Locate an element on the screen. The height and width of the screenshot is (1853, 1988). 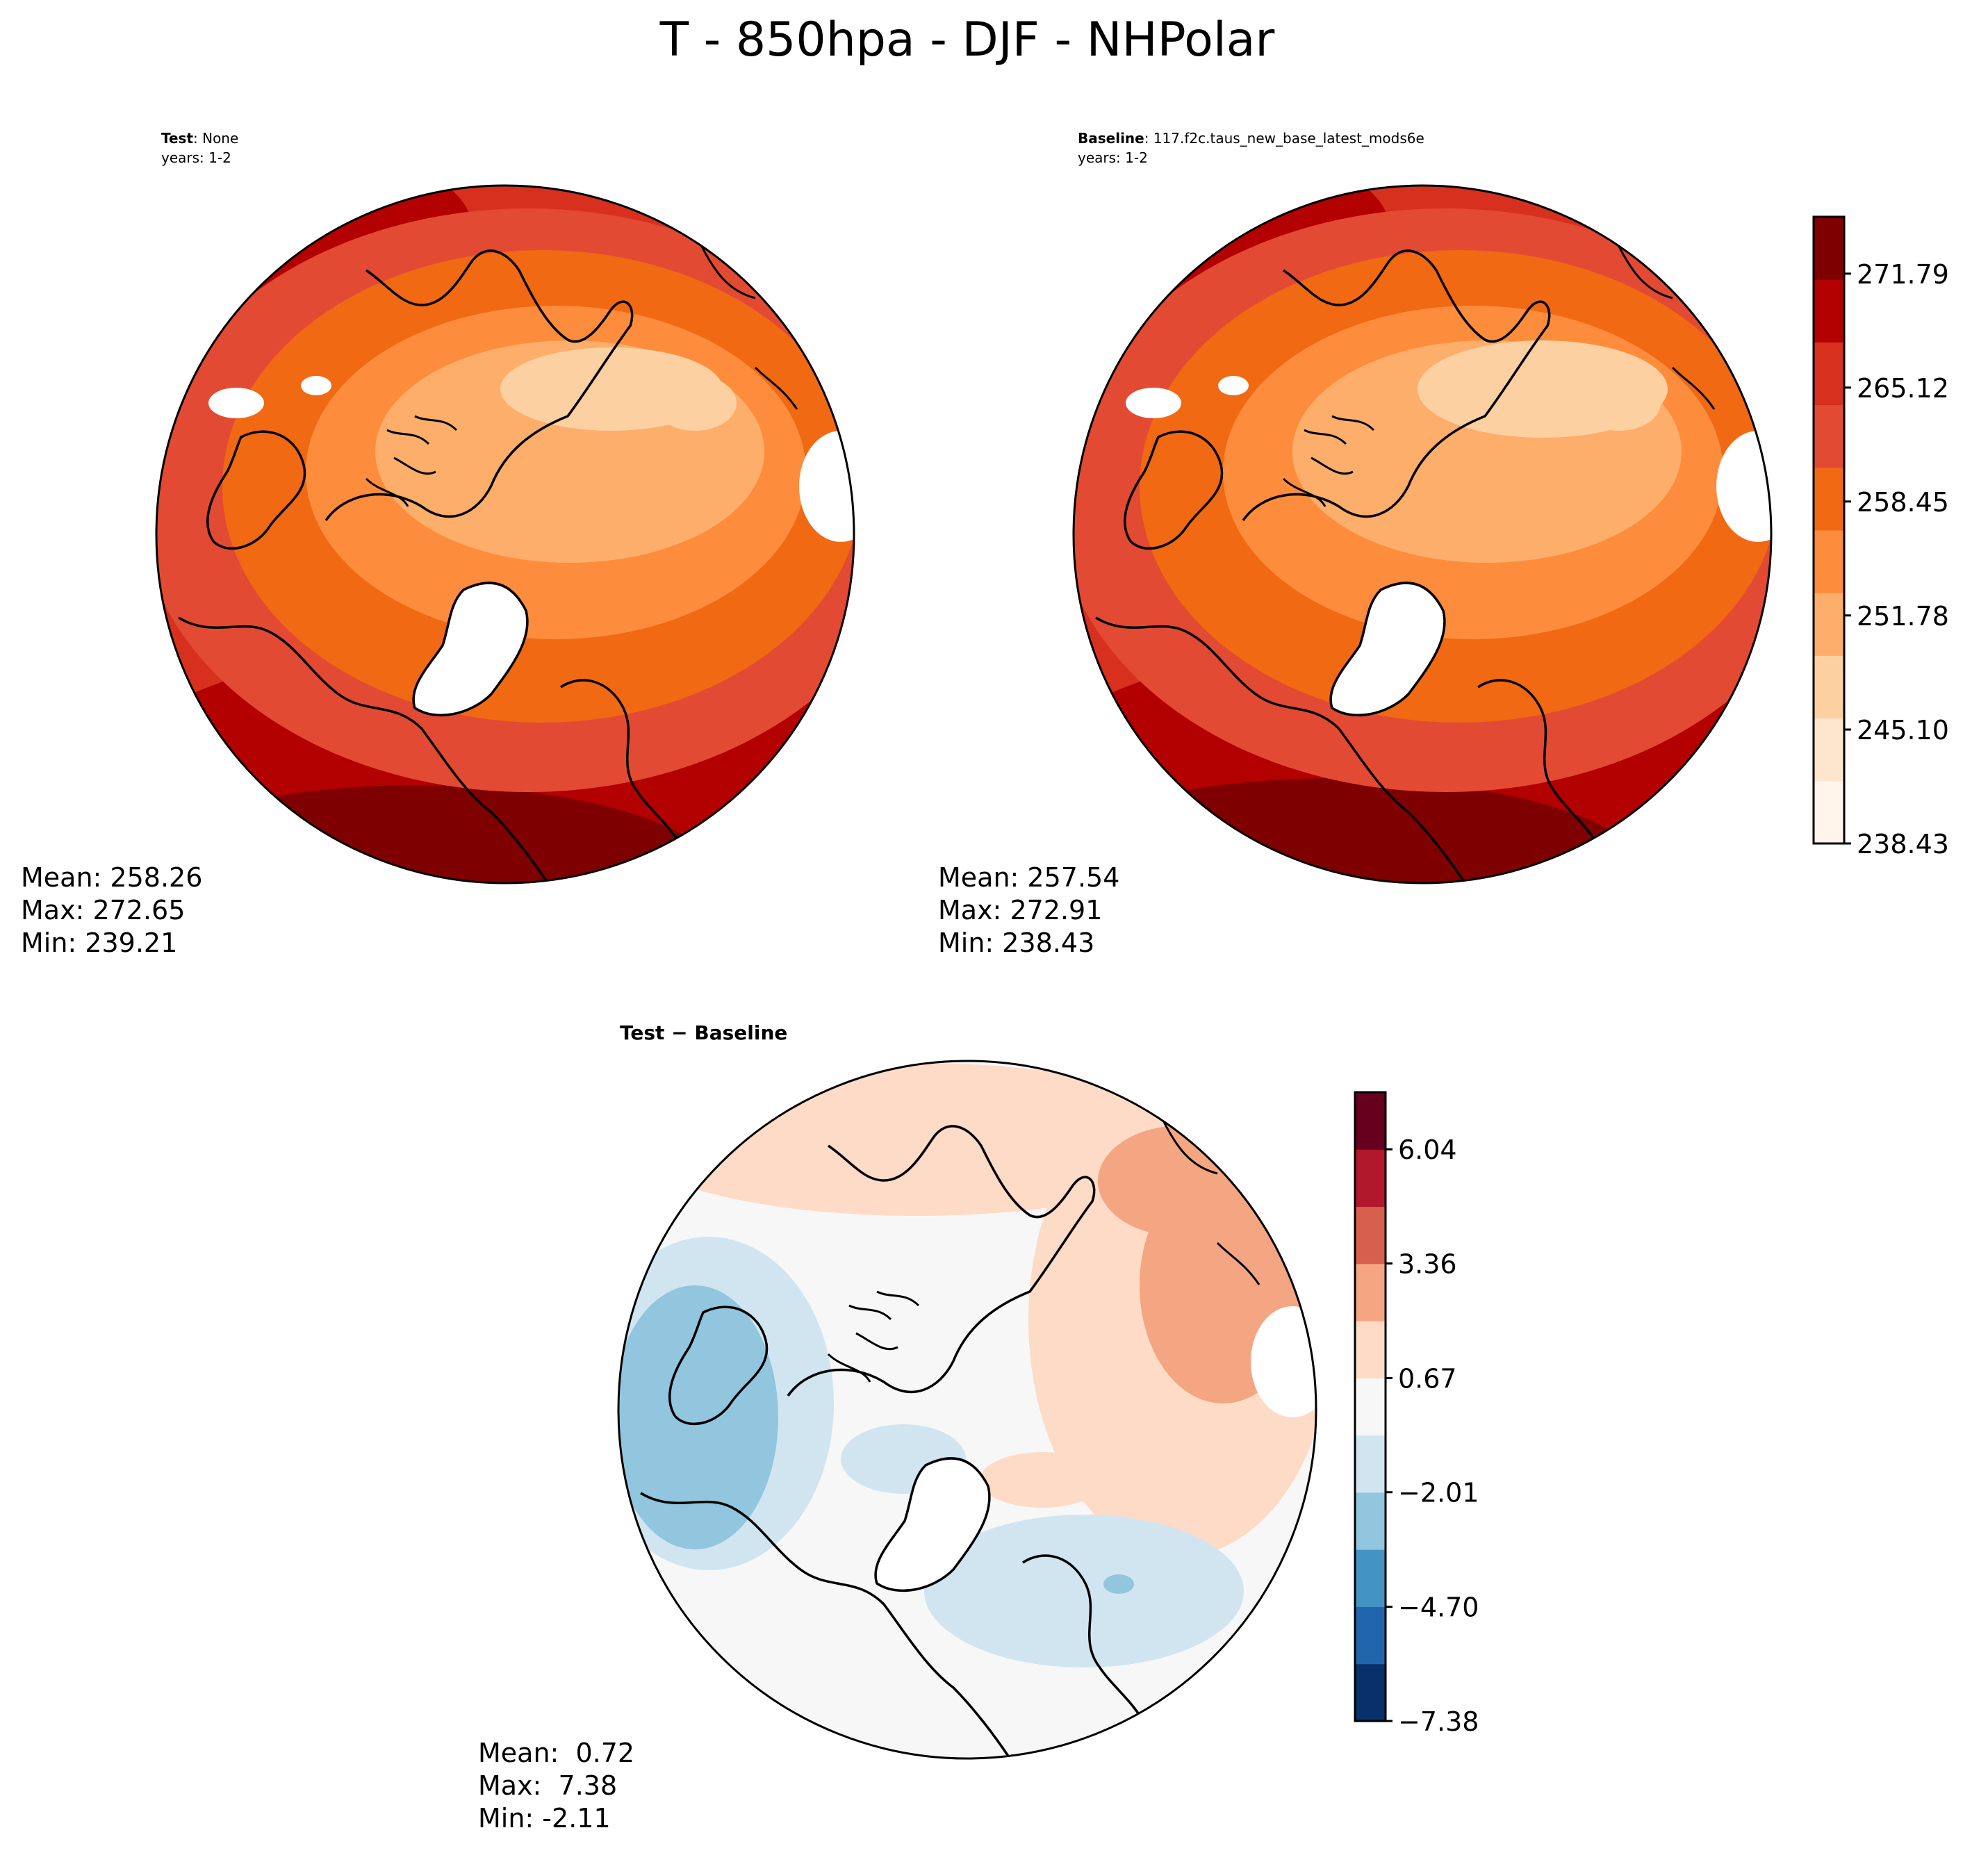
baseline-colorbar-tick-label: 245.10 is located at coordinates (1903, 730).